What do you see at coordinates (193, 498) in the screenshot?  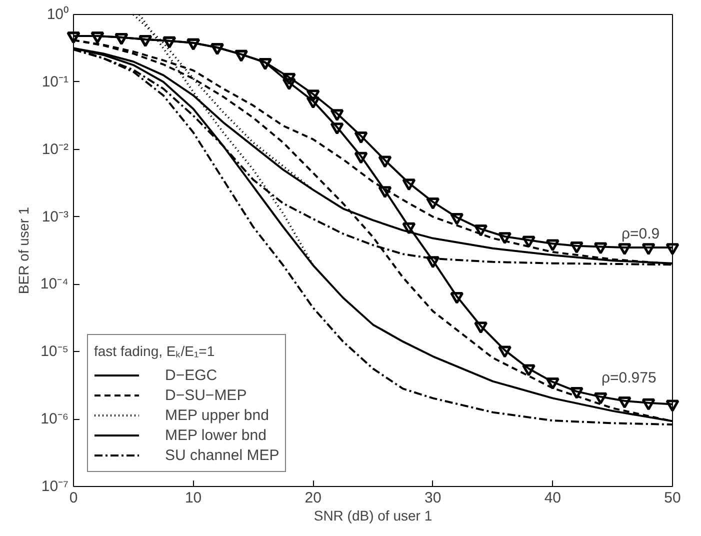 I see `x-tick-label: 10` at bounding box center [193, 498].